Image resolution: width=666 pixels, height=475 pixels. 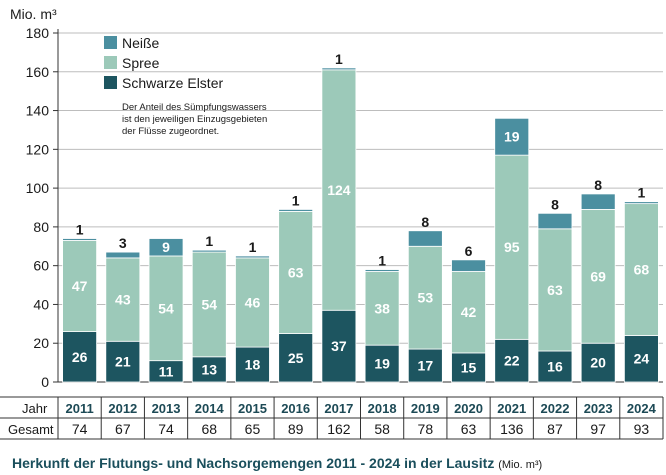 What do you see at coordinates (80, 408) in the screenshot?
I see `x-tick-label: 2011` at bounding box center [80, 408].